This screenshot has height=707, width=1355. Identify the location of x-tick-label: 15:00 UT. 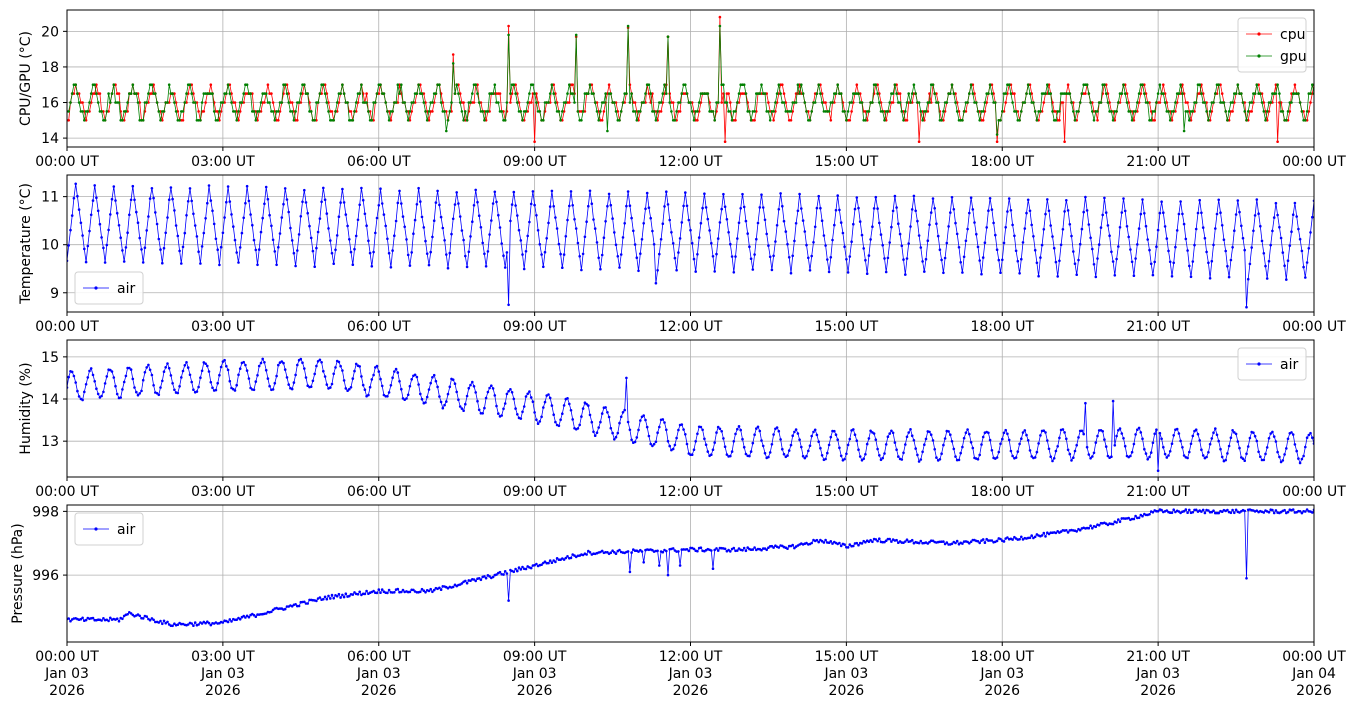
(847, 657).